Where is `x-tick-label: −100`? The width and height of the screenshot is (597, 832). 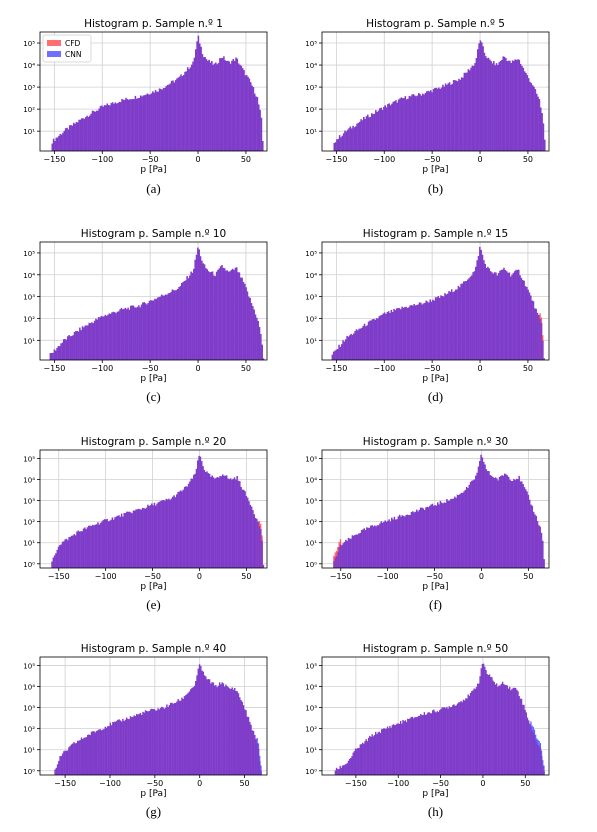
x-tick-label: −100 is located at coordinates (388, 576).